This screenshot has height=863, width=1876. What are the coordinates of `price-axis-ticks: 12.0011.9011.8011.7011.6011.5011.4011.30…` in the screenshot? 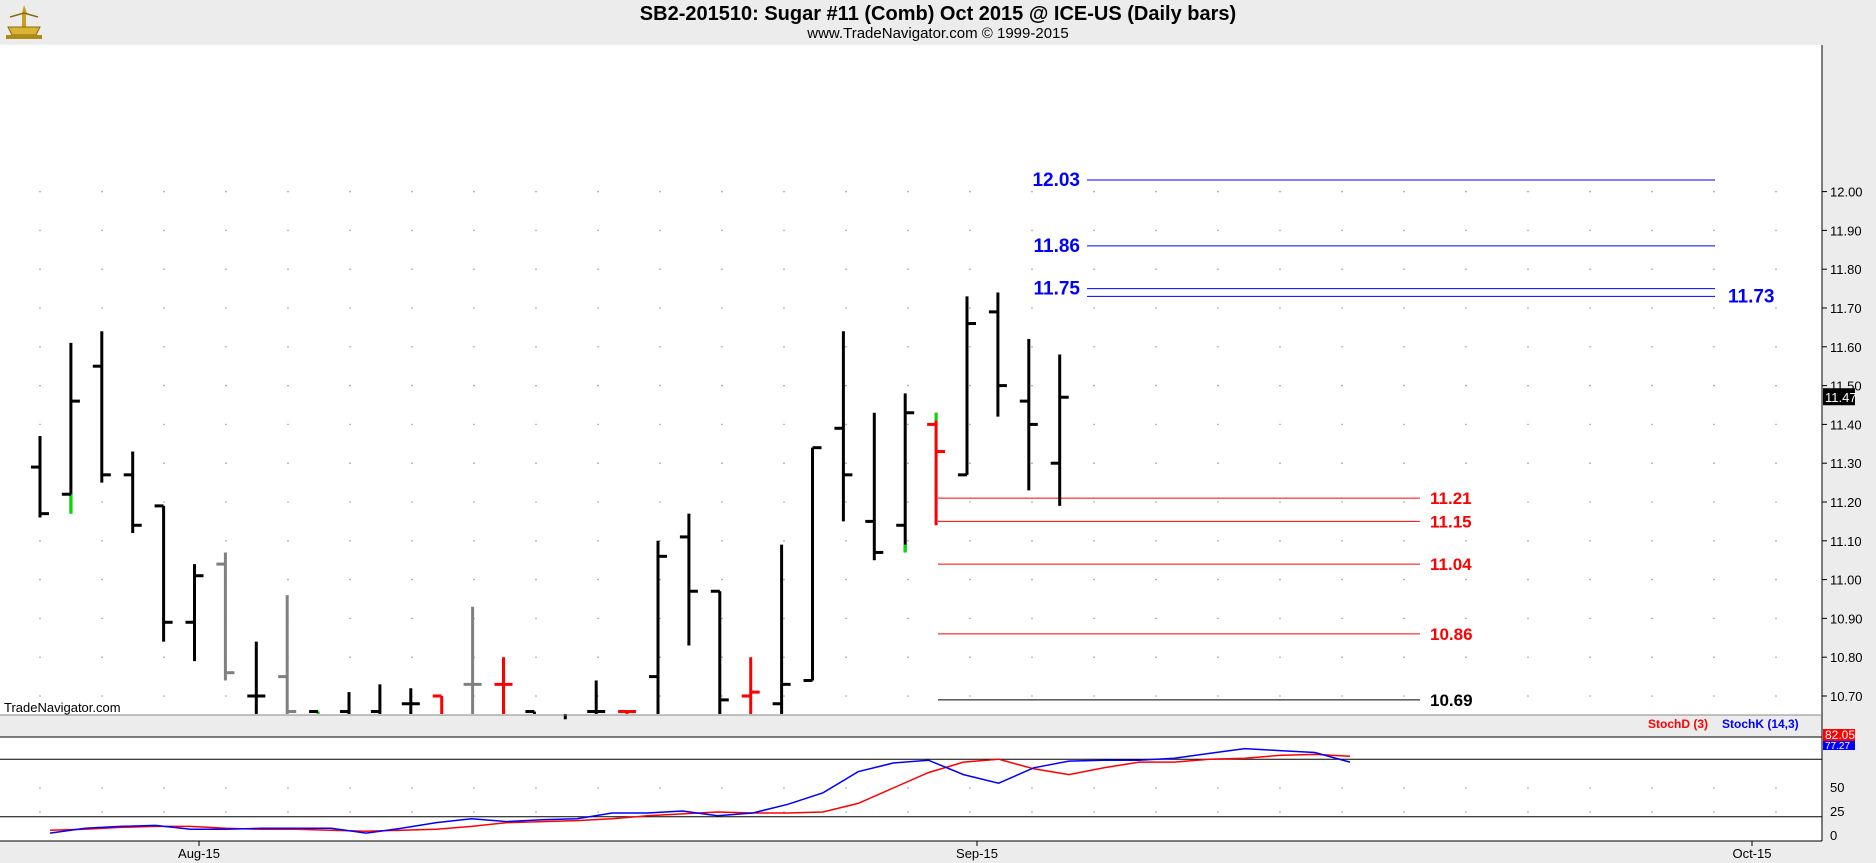 It's located at (1842, 444).